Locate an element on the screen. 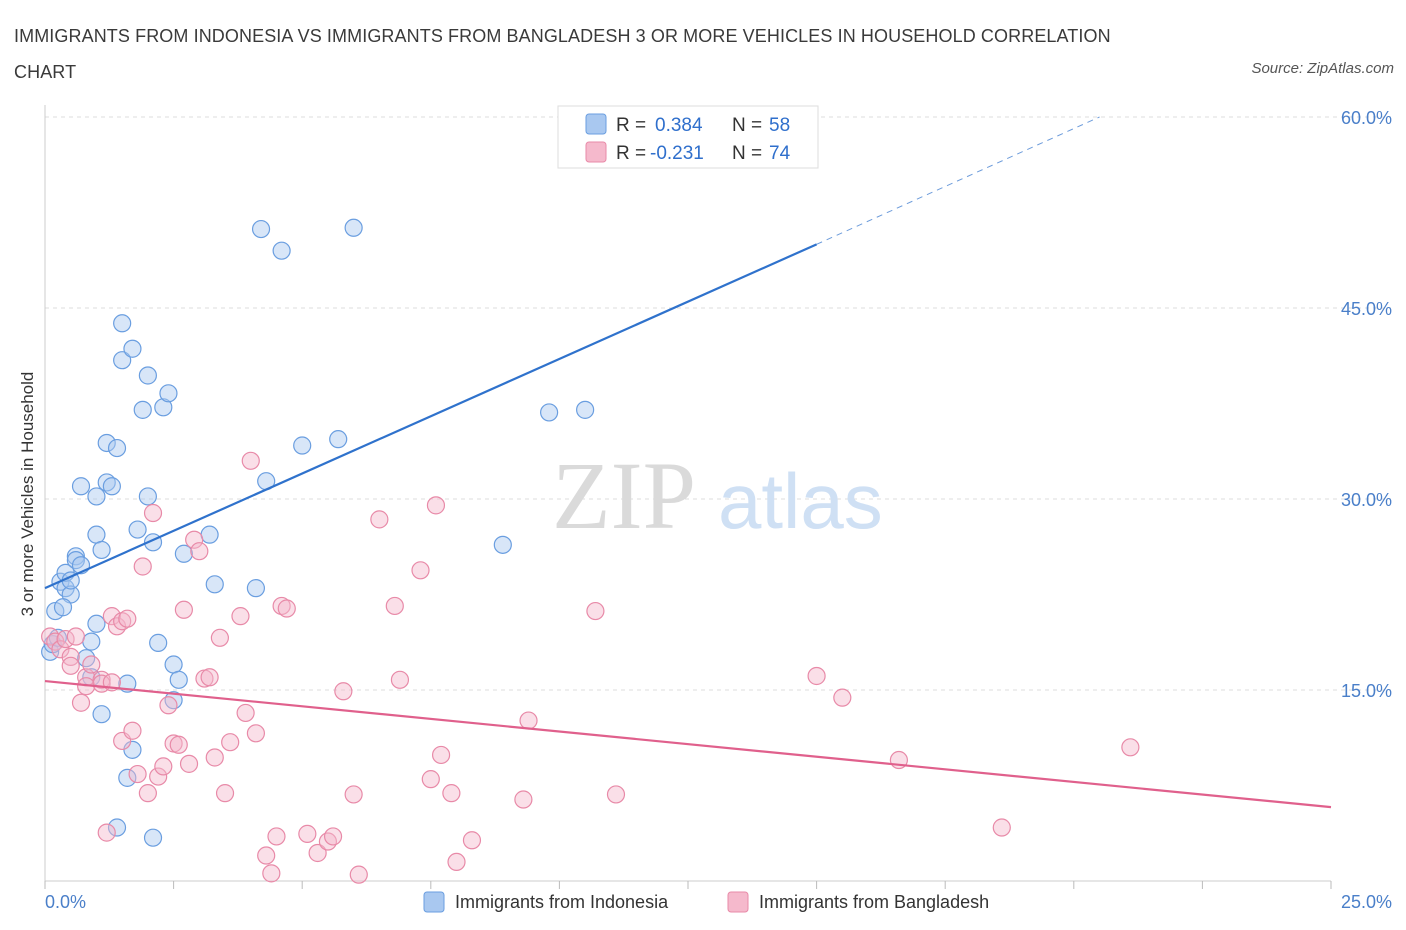 The image size is (1406, 930). legend-n-label-bangladesh: N = is located at coordinates (747, 153).